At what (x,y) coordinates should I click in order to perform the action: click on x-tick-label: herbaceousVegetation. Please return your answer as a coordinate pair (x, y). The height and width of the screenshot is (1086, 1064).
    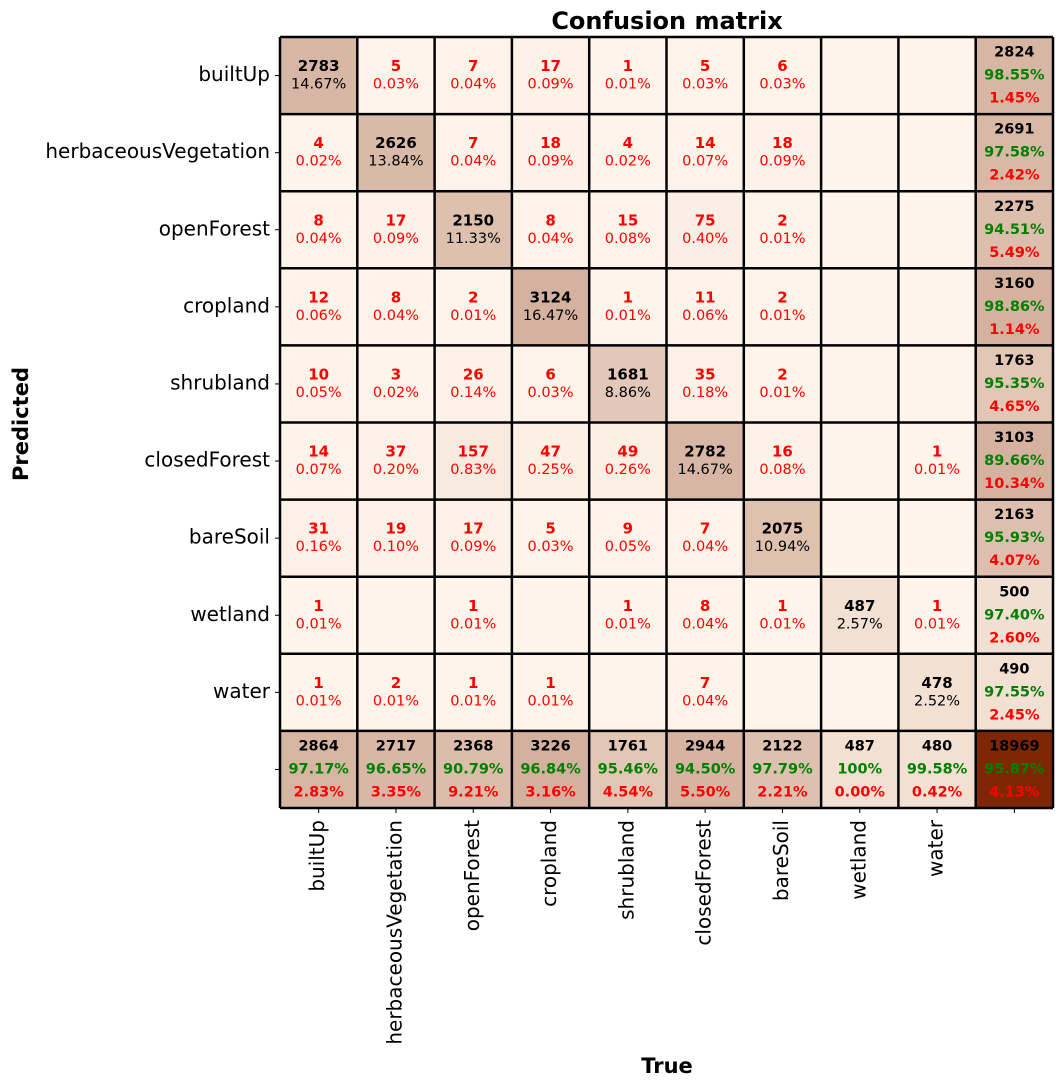
    Looking at the image, I should click on (394, 932).